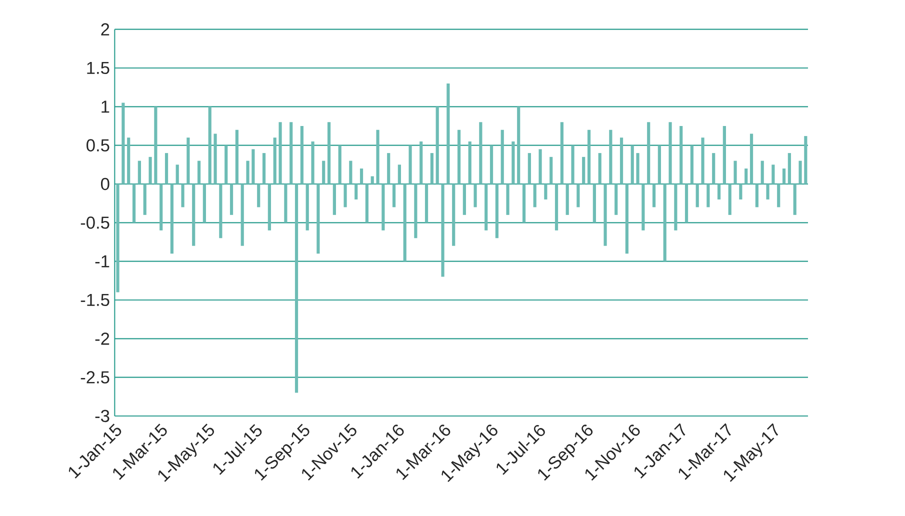 The height and width of the screenshot is (516, 905). What do you see at coordinates (102, 261) in the screenshot?
I see `y-tick-label: -1` at bounding box center [102, 261].